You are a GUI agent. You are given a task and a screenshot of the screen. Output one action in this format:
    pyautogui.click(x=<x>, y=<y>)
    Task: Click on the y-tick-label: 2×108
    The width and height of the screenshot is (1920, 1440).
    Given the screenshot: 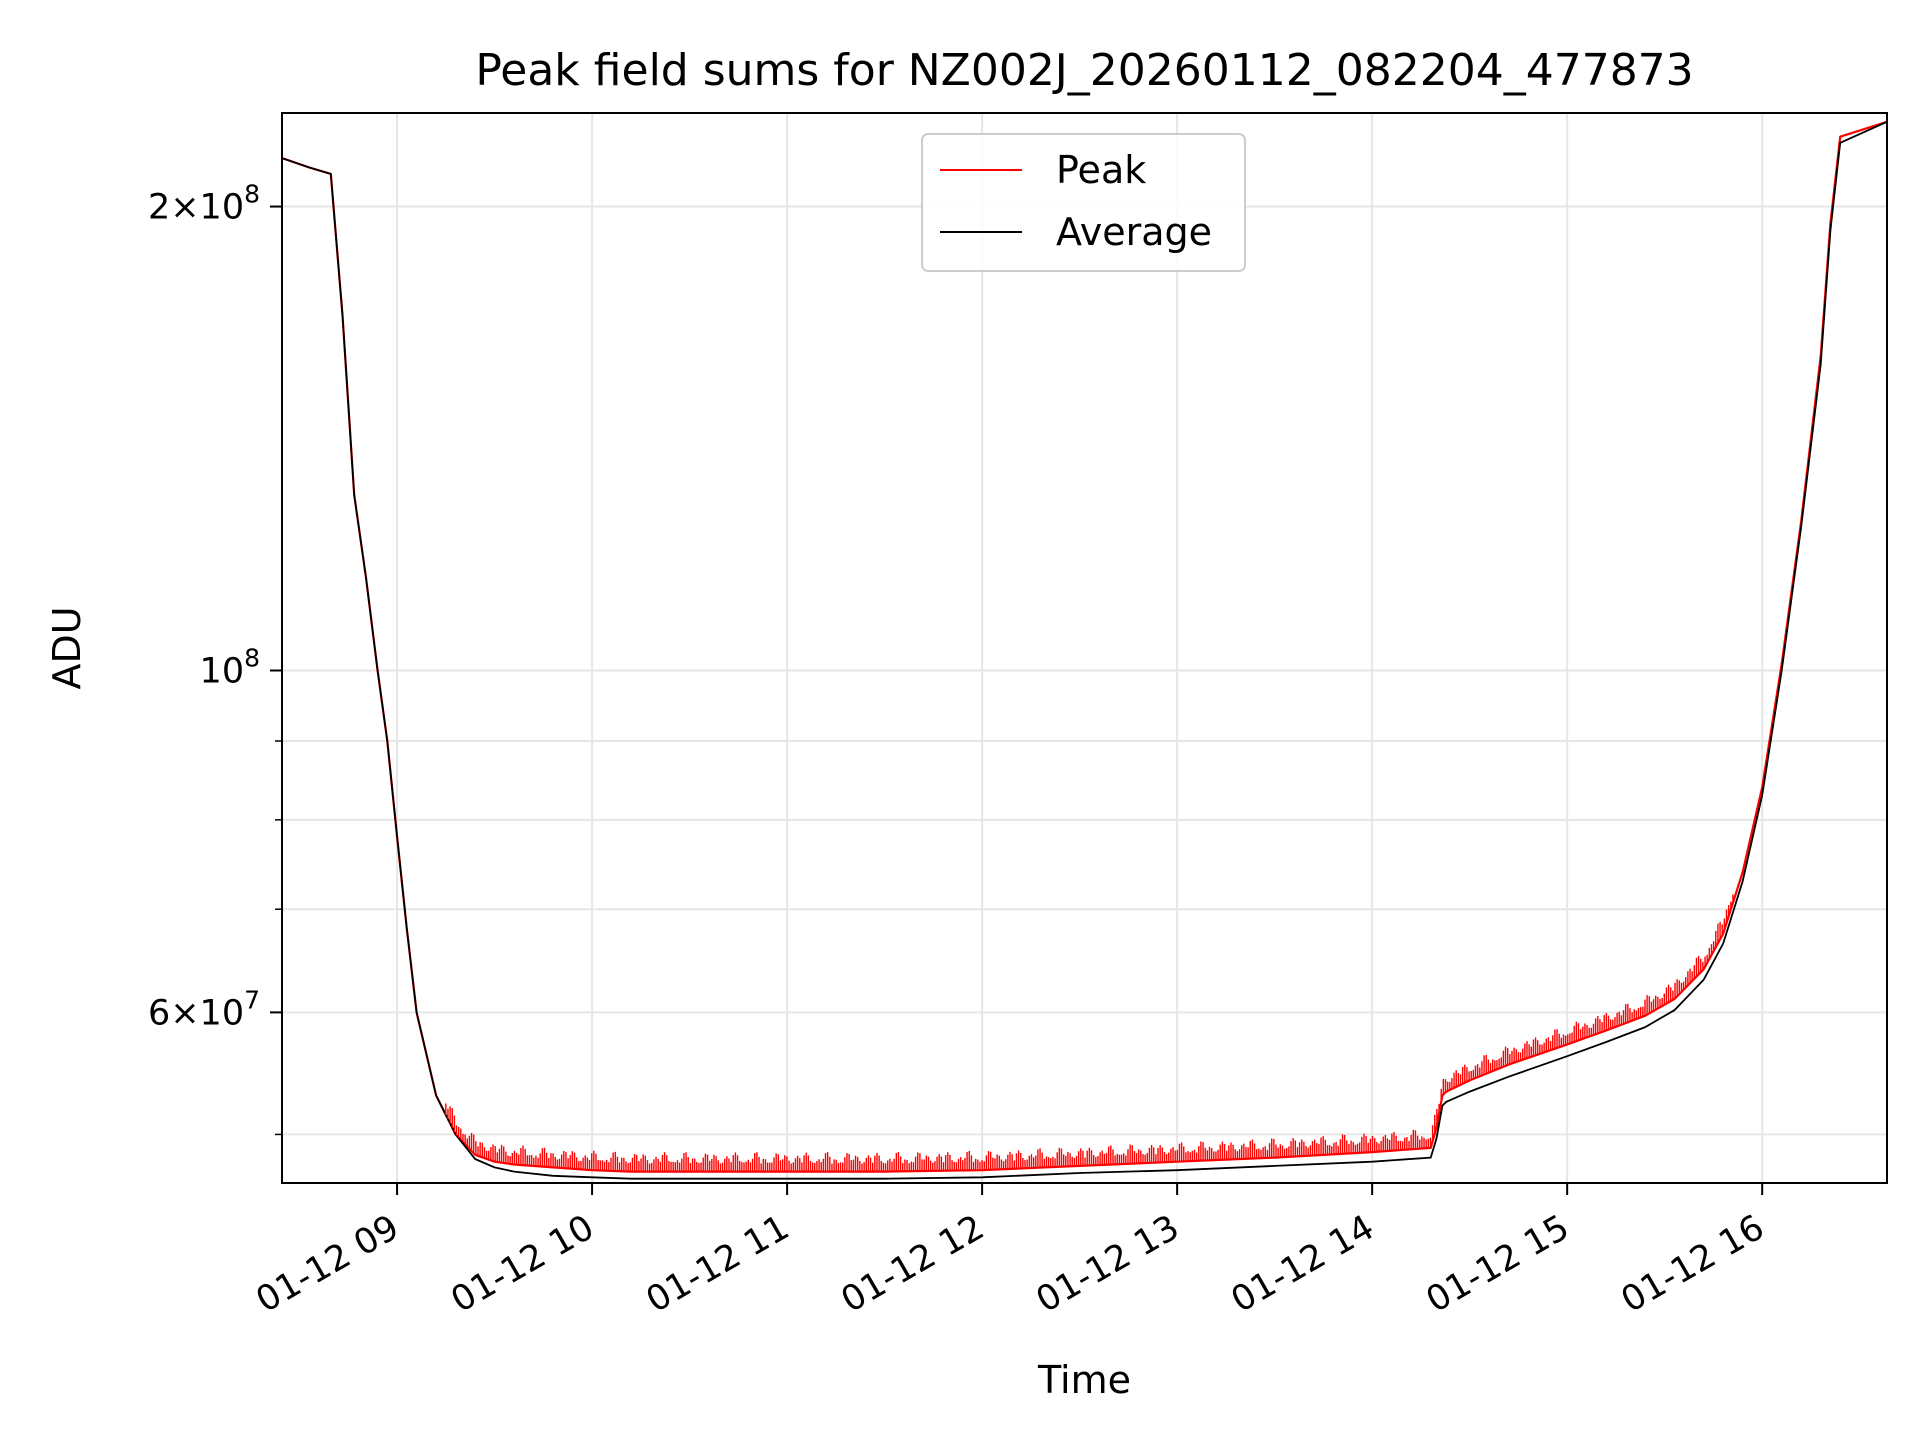 What is the action you would take?
    pyautogui.click(x=204, y=204)
    